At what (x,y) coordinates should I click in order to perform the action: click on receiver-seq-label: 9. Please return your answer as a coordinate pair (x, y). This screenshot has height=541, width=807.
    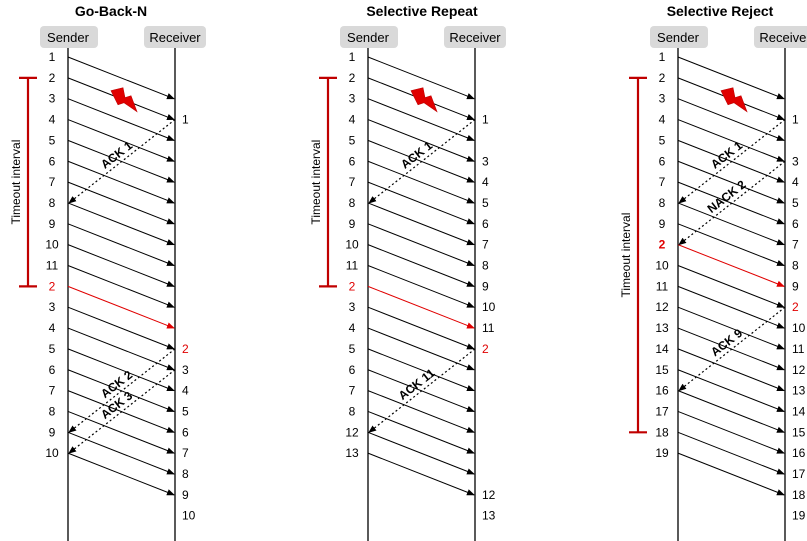
    Looking at the image, I should click on (485, 286).